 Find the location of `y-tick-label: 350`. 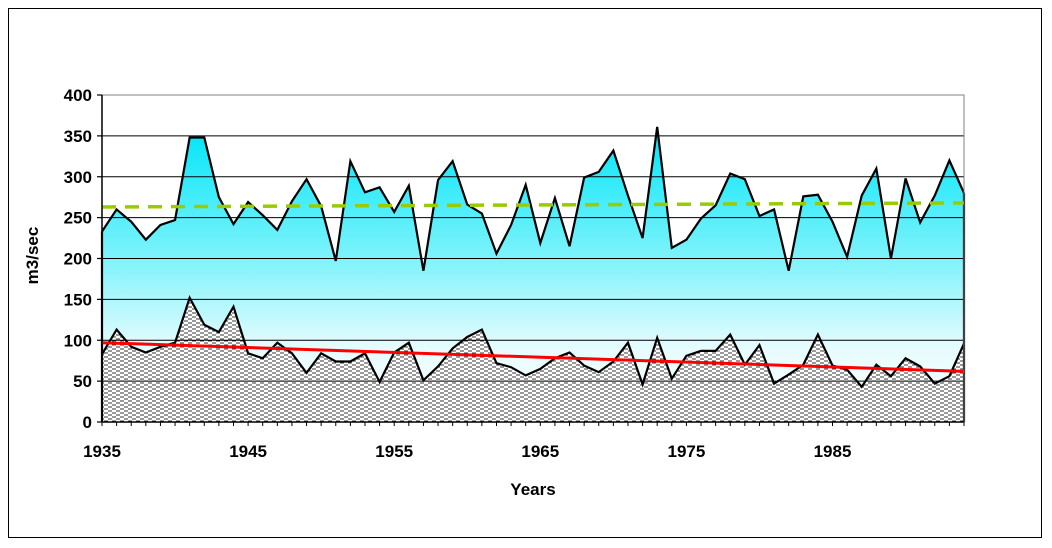

y-tick-label: 350 is located at coordinates (78, 136).